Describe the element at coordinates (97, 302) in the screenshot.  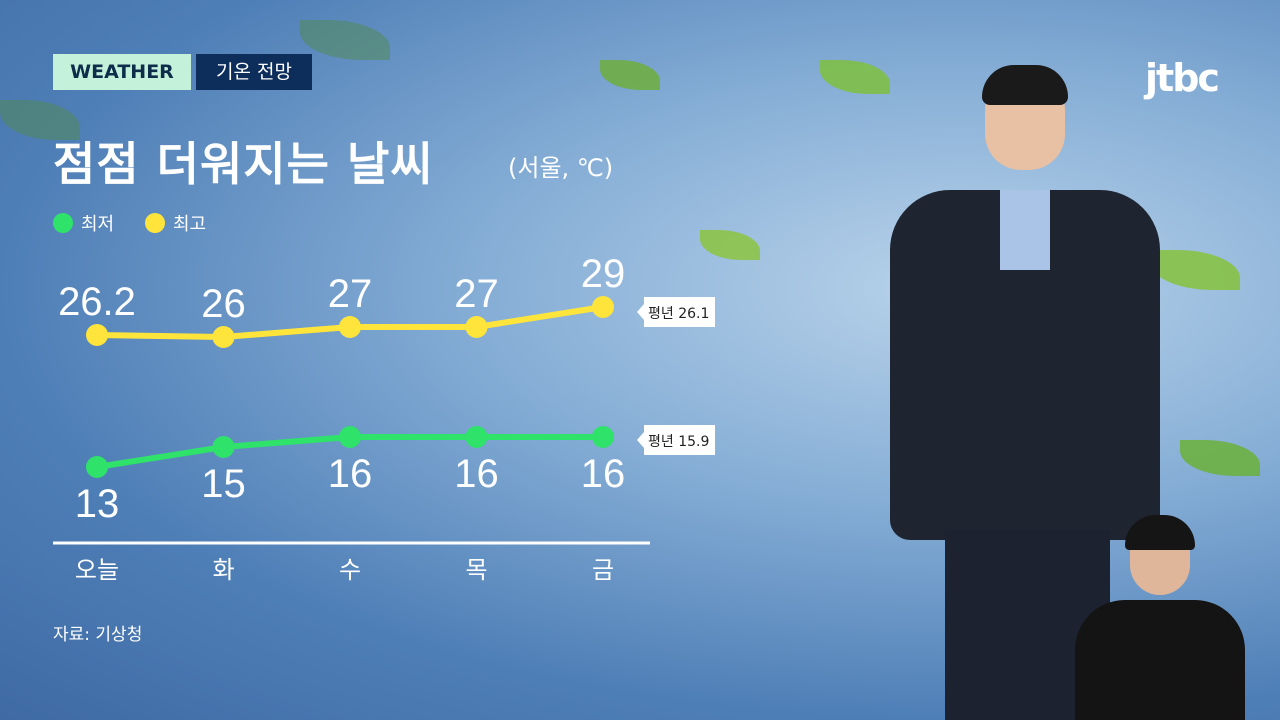
I see `data-label: 26.2` at that location.